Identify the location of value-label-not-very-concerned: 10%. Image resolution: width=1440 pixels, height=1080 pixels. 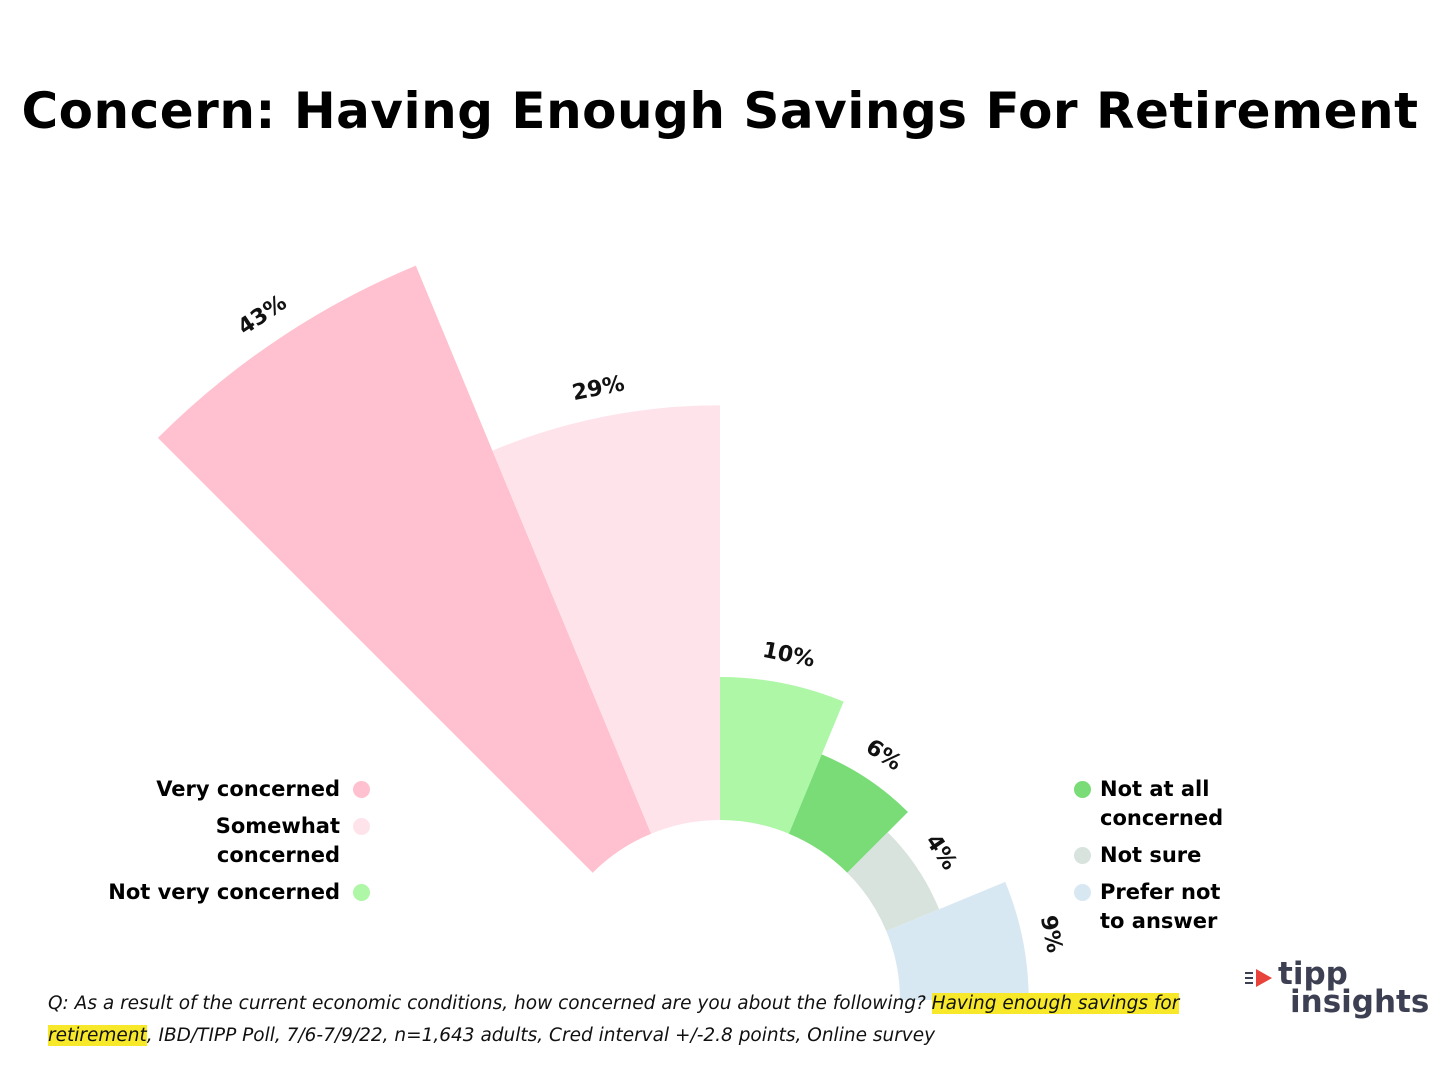
(788, 655).